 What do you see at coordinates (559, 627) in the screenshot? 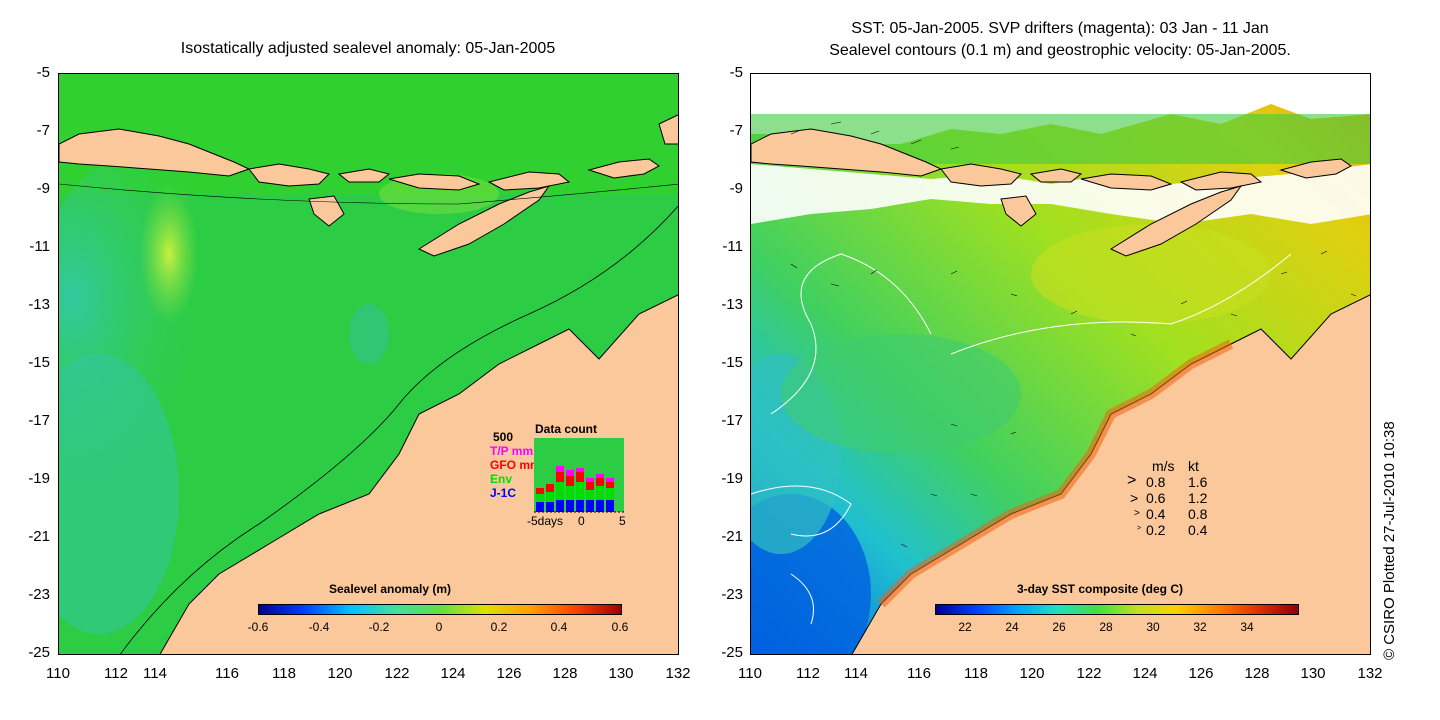
I see `left-colorbar-tick: 0.4` at bounding box center [559, 627].